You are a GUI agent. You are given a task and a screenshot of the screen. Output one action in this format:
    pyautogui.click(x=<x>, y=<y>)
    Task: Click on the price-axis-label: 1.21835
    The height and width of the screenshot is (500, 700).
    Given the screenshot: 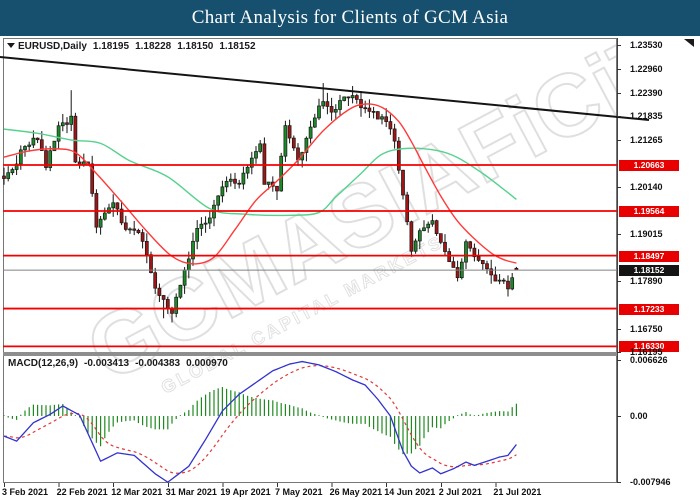 What is the action you would take?
    pyautogui.click(x=646, y=116)
    